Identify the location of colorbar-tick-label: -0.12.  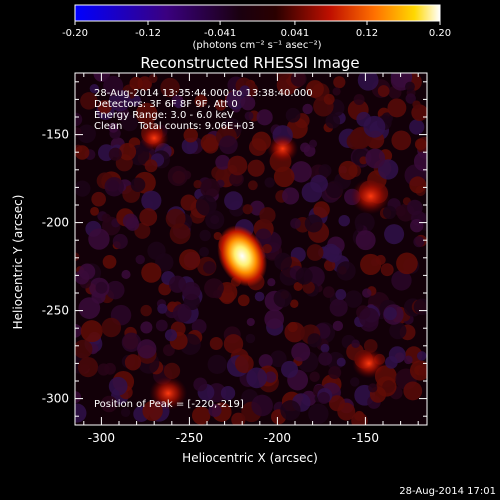
(148, 33).